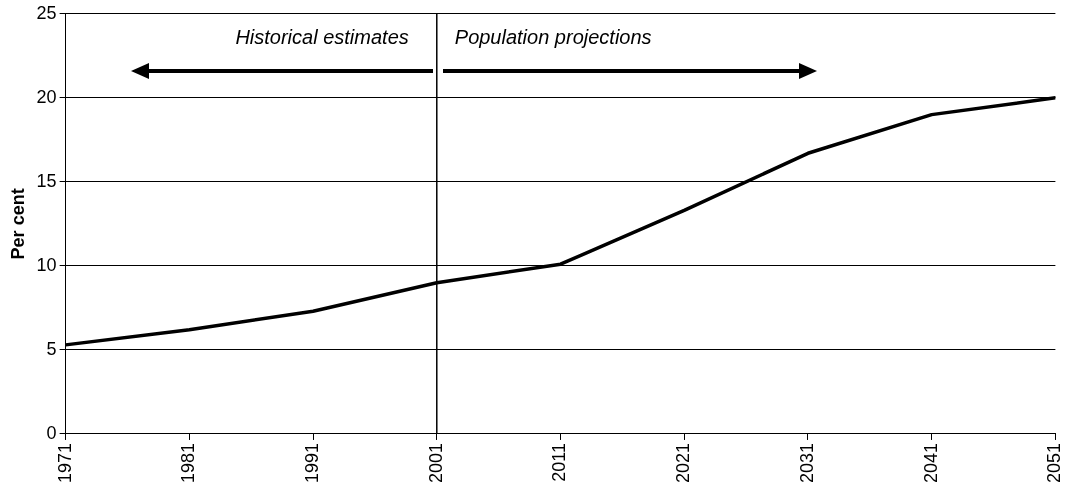 This screenshot has width=1080, height=490. I want to click on y-tick-label: 15, so click(46, 180).